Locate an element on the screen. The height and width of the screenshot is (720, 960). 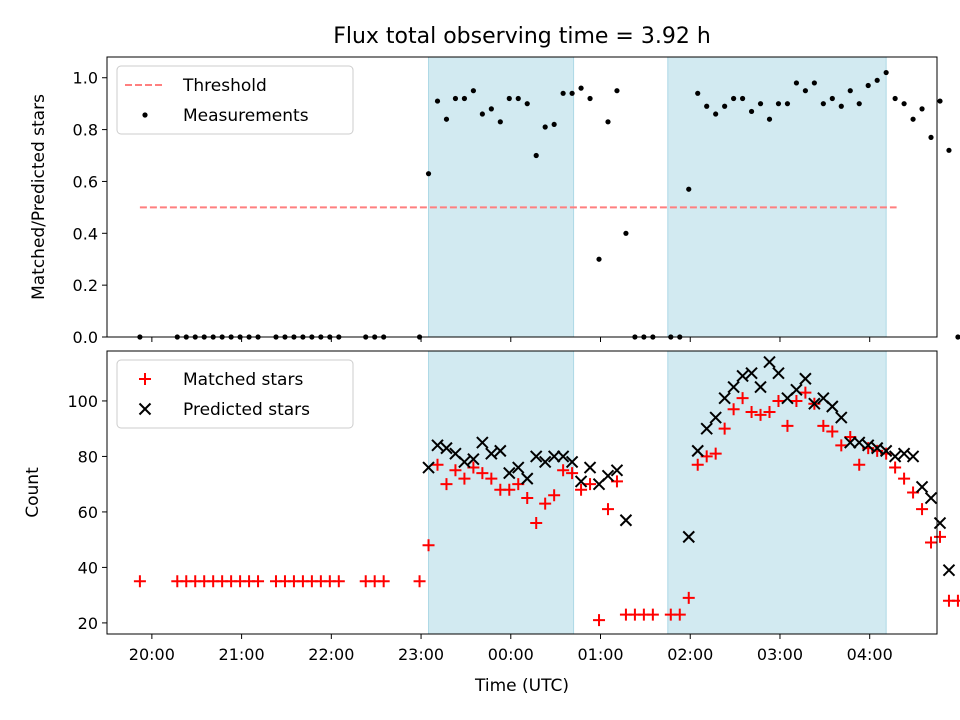
legend: Threshold Measurements is located at coordinates (235, 100).